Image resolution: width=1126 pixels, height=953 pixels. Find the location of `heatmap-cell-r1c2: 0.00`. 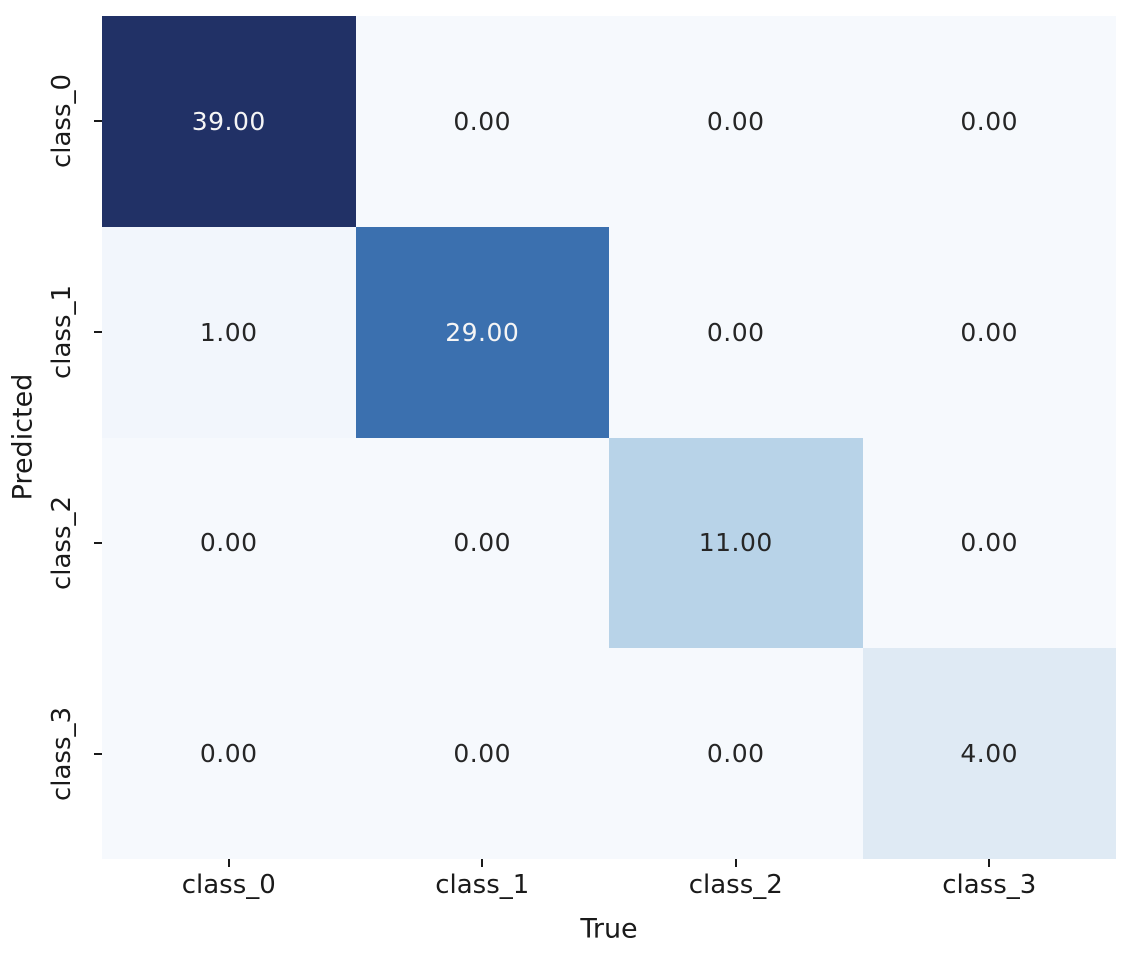

heatmap-cell-r1c2: 0.00 is located at coordinates (736, 332).